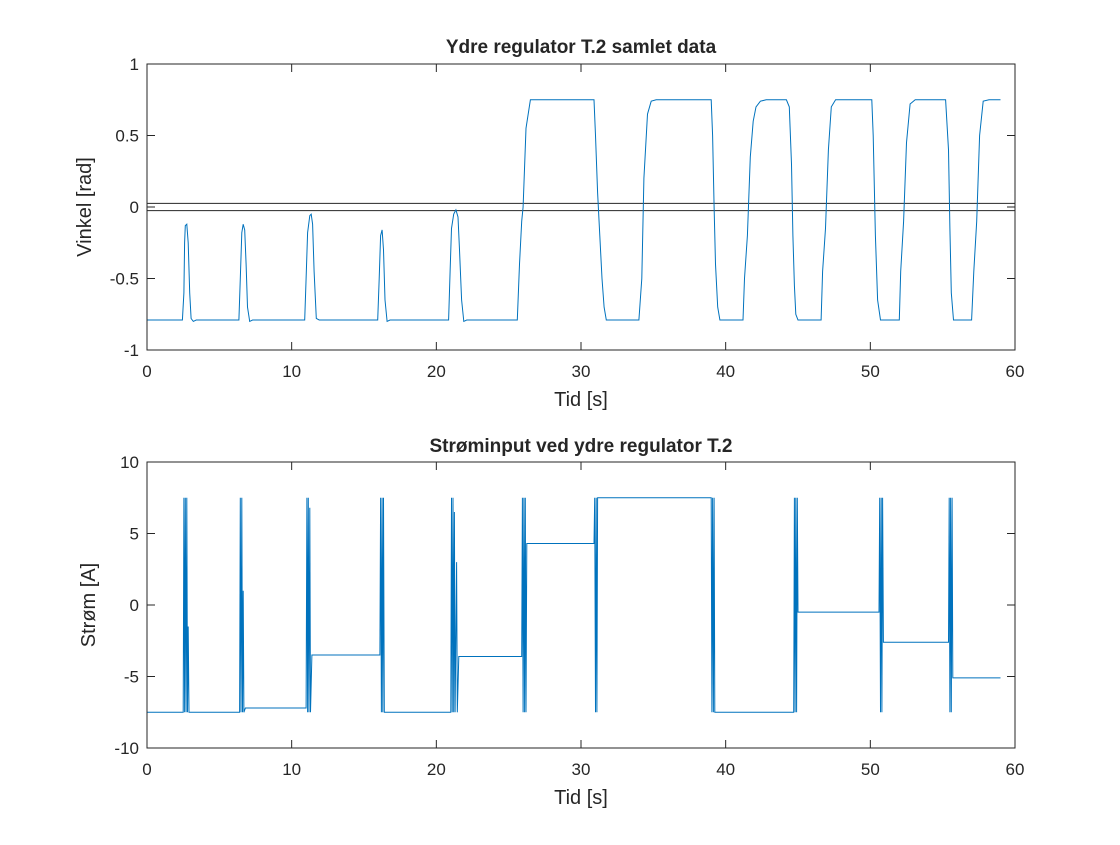 This screenshot has height=845, width=1120. What do you see at coordinates (291, 769) in the screenshot?
I see `current-x-tick-label: 10` at bounding box center [291, 769].